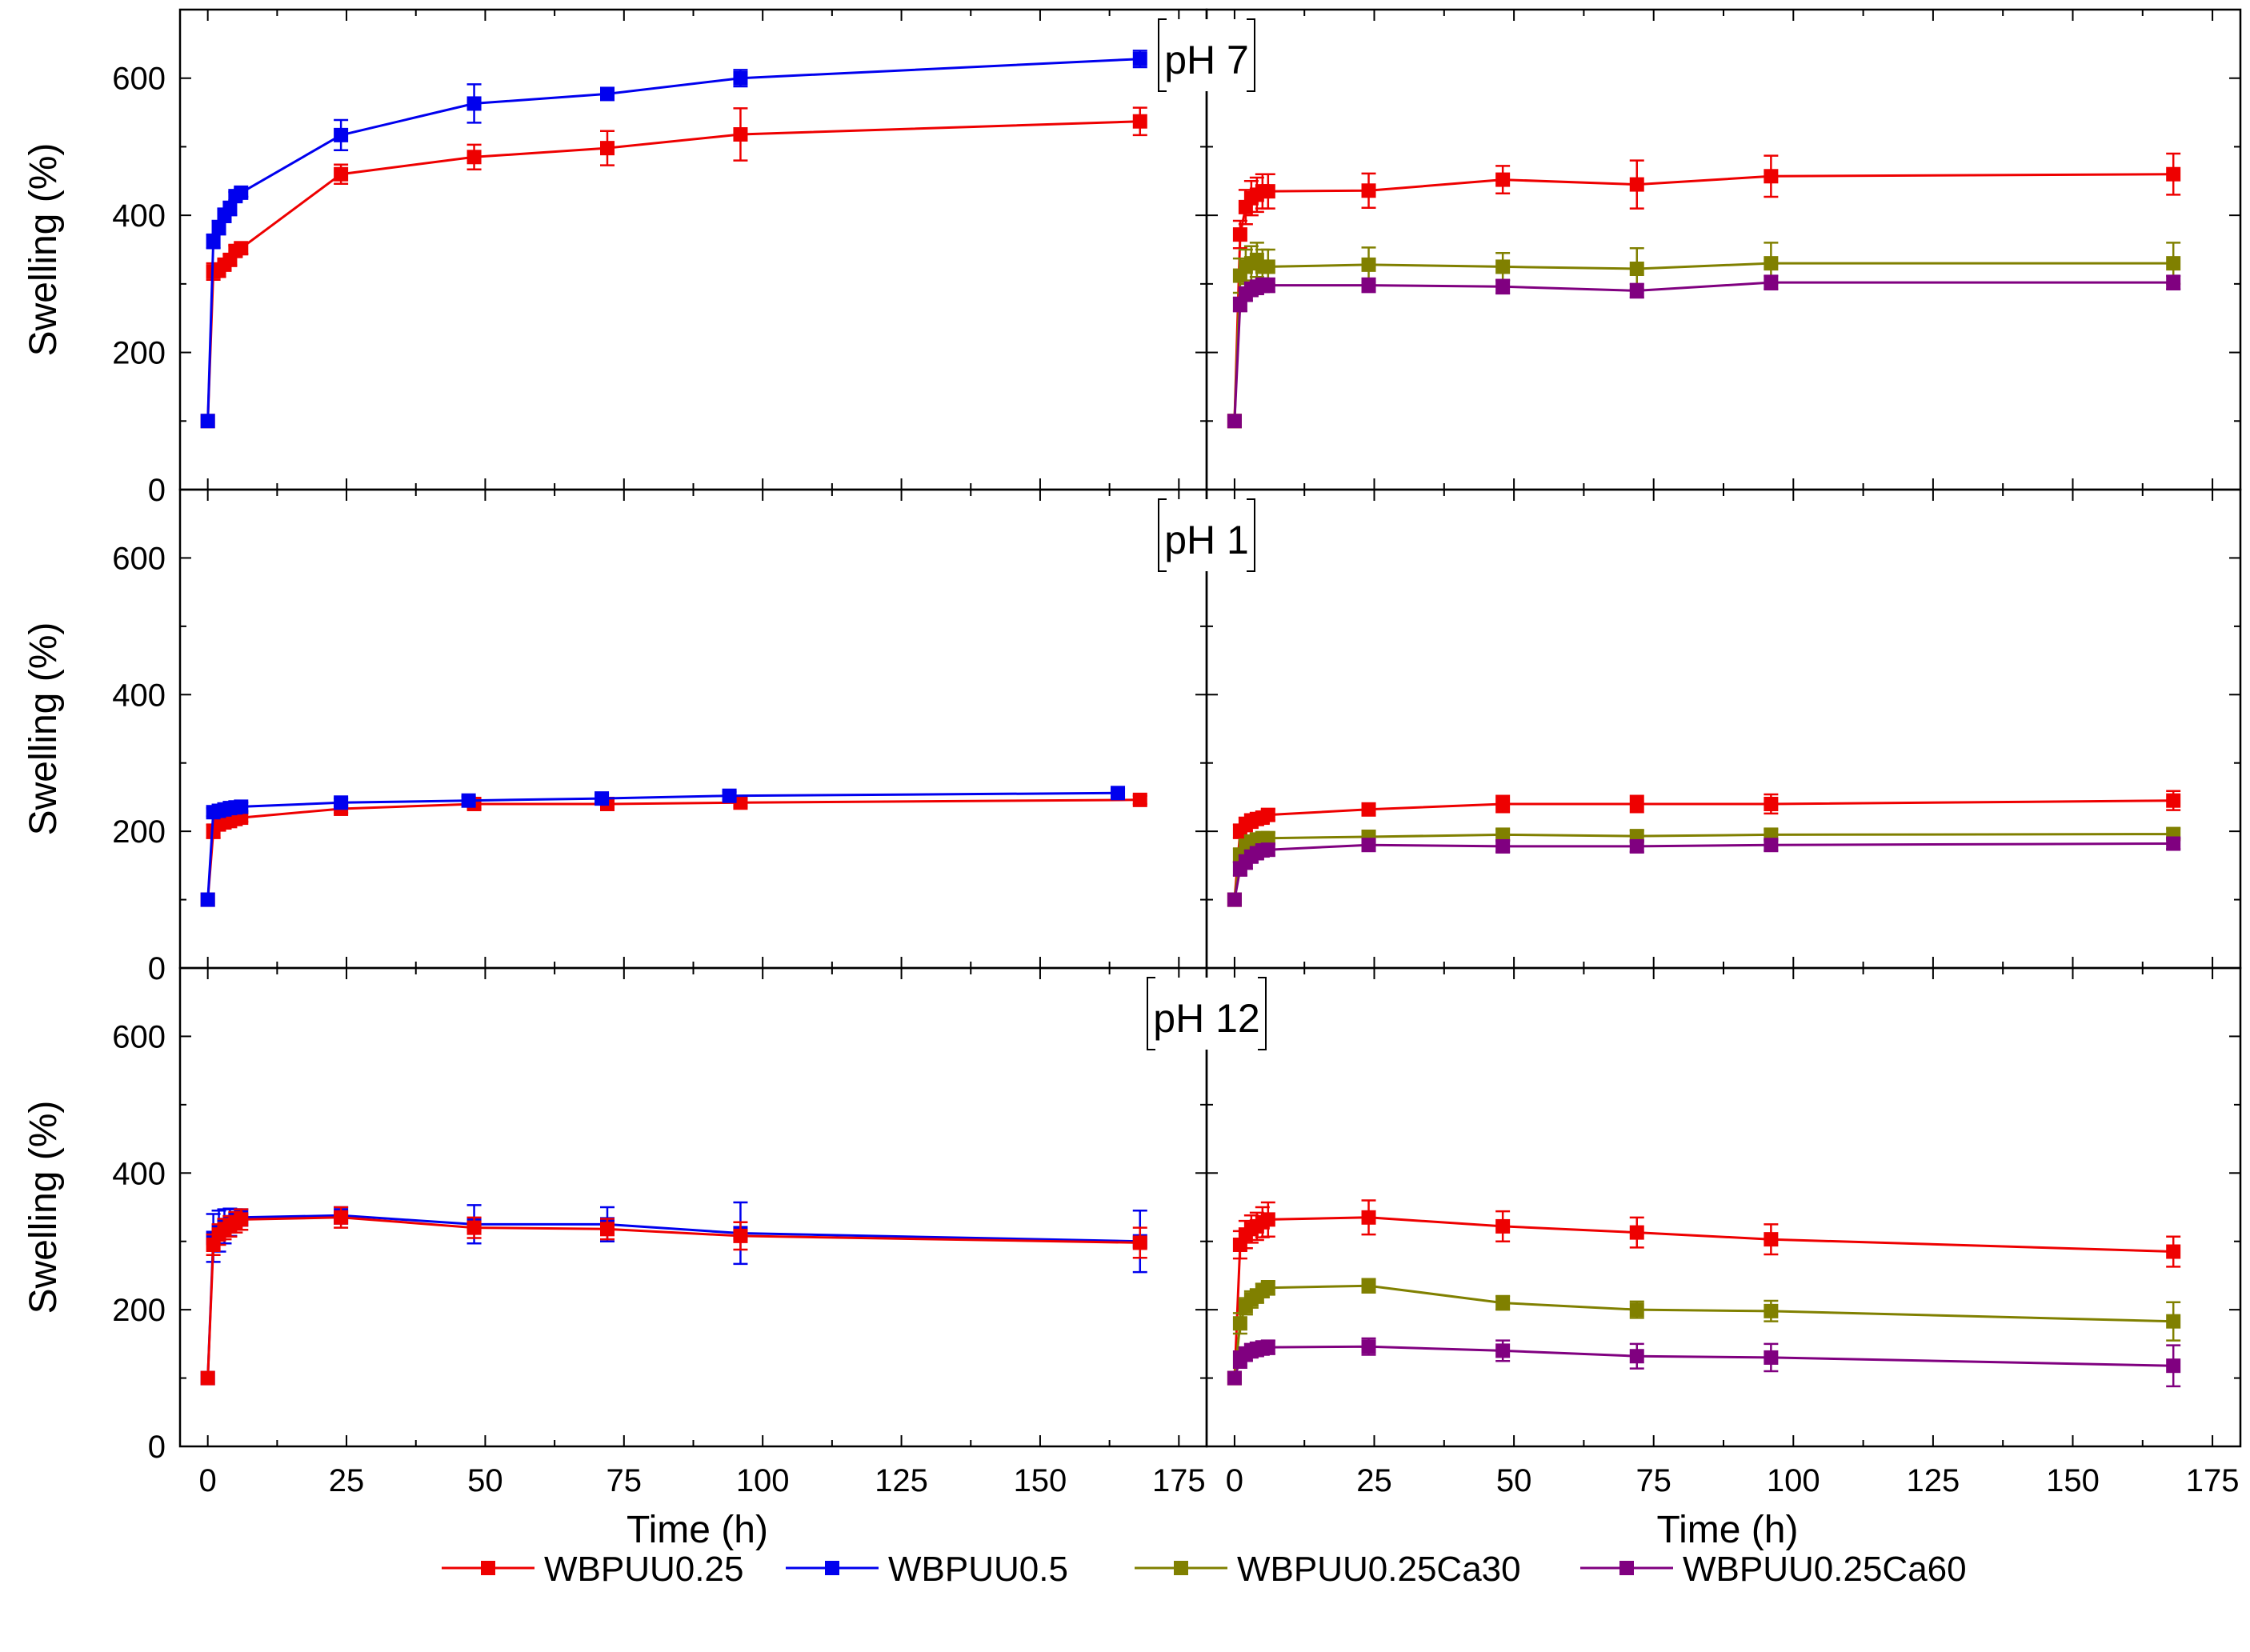 This screenshot has height=1652, width=2250. Describe the element at coordinates (1206, 540) in the screenshot. I see `panel-1-0-ph-label: pH 1` at that location.